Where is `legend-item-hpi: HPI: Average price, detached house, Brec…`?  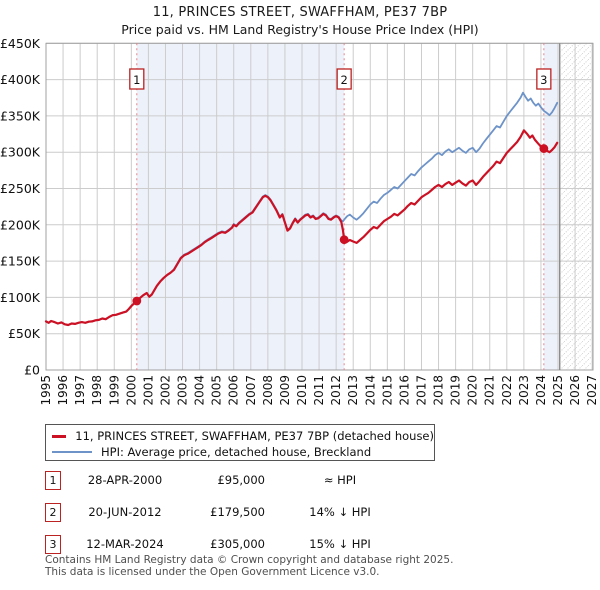 legend-item-hpi: HPI: Average price, detached house, Brec… is located at coordinates (243, 452).